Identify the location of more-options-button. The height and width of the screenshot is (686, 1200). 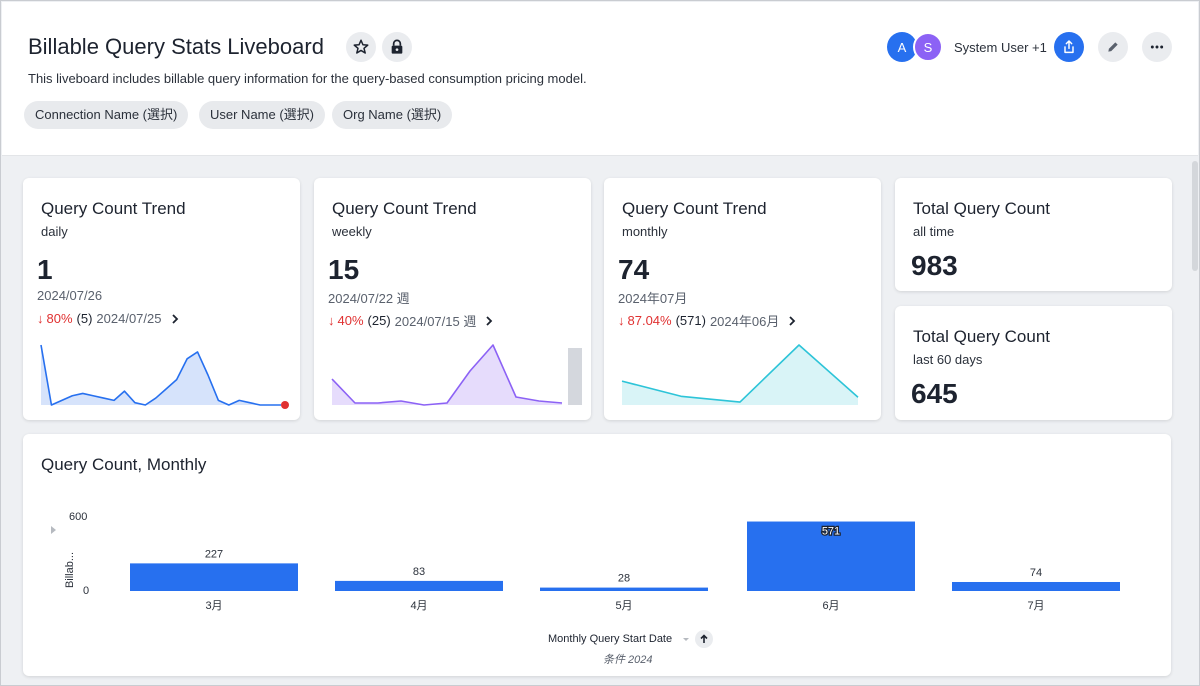
(1157, 47).